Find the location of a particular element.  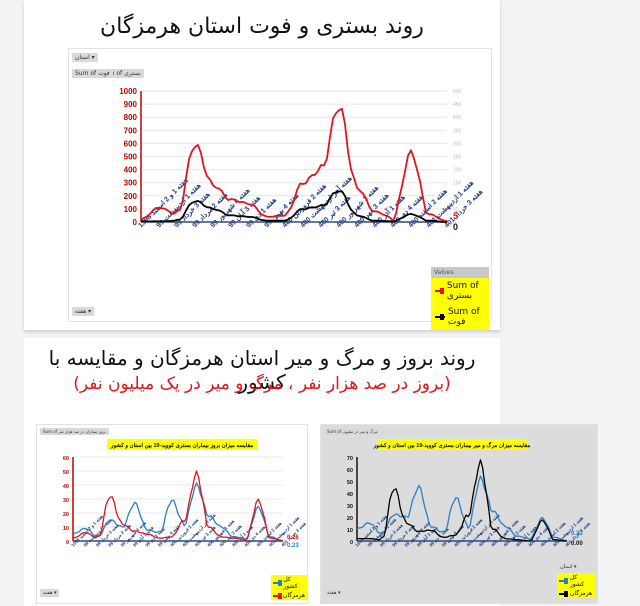

svg-text: 600 is located at coordinates (131, 143).